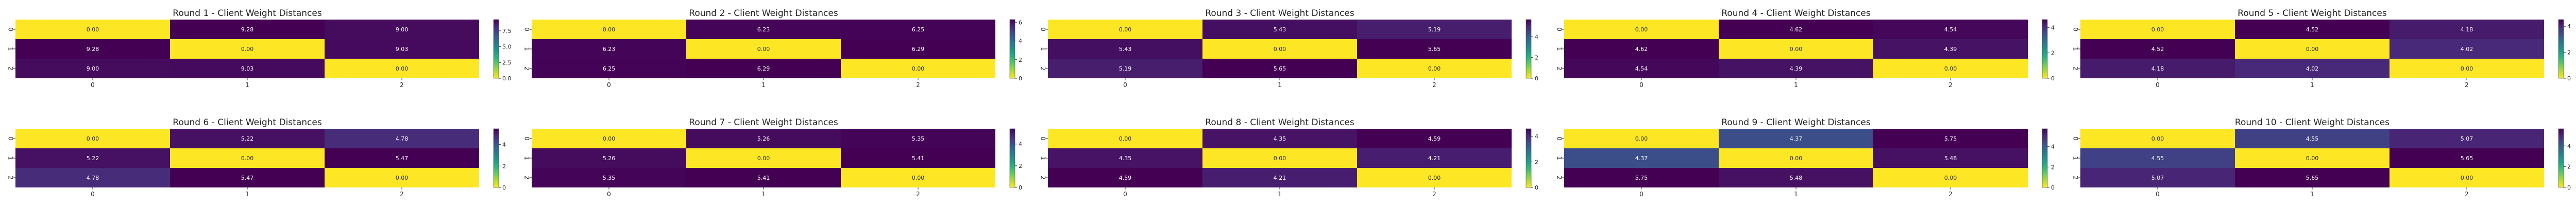 This screenshot has width=2576, height=206. I want to click on heatmap-title: Round 7 - Client Weight Distances, so click(763, 122).